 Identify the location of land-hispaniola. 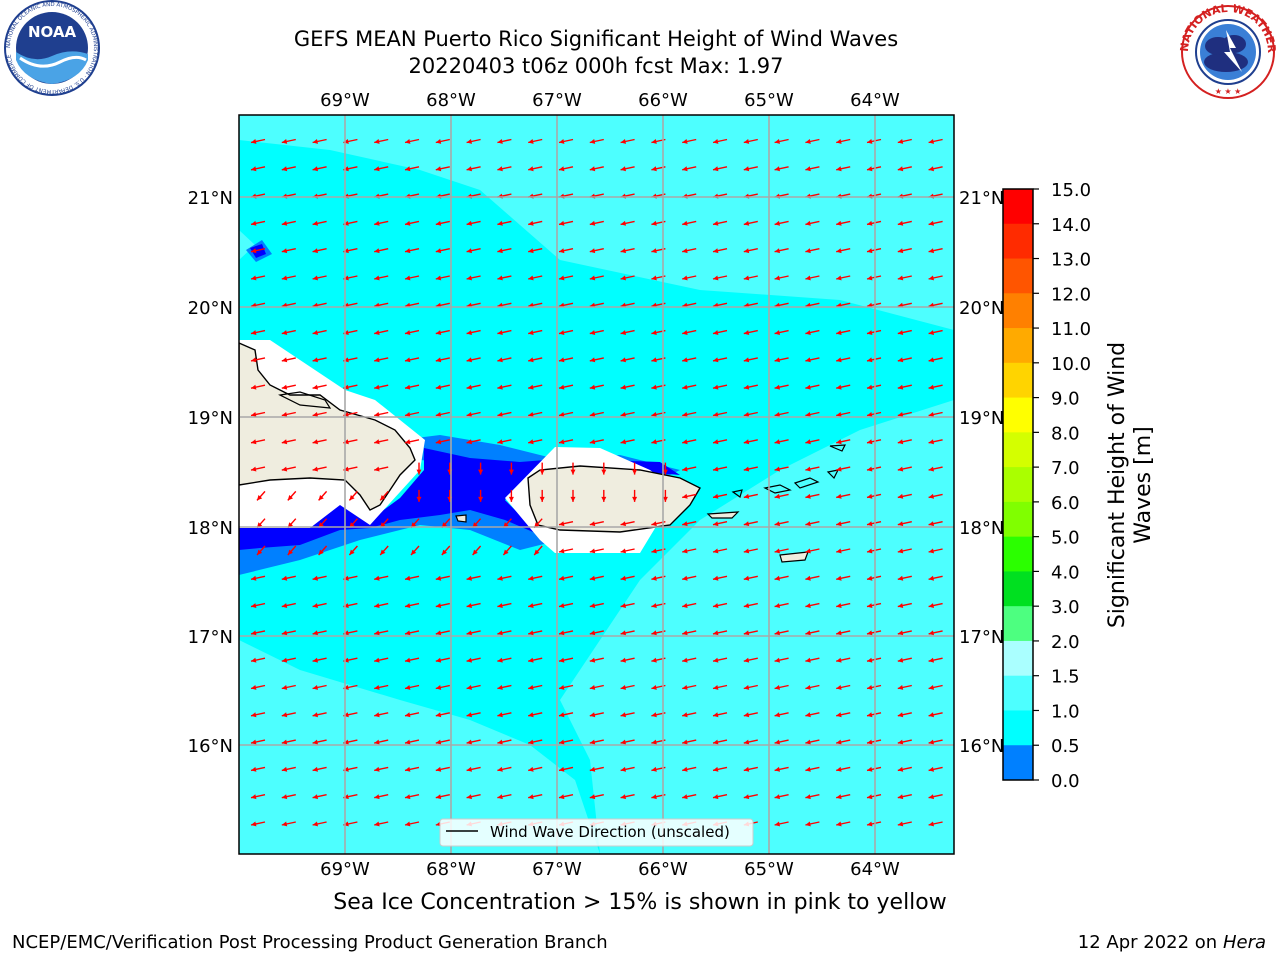
(327, 426).